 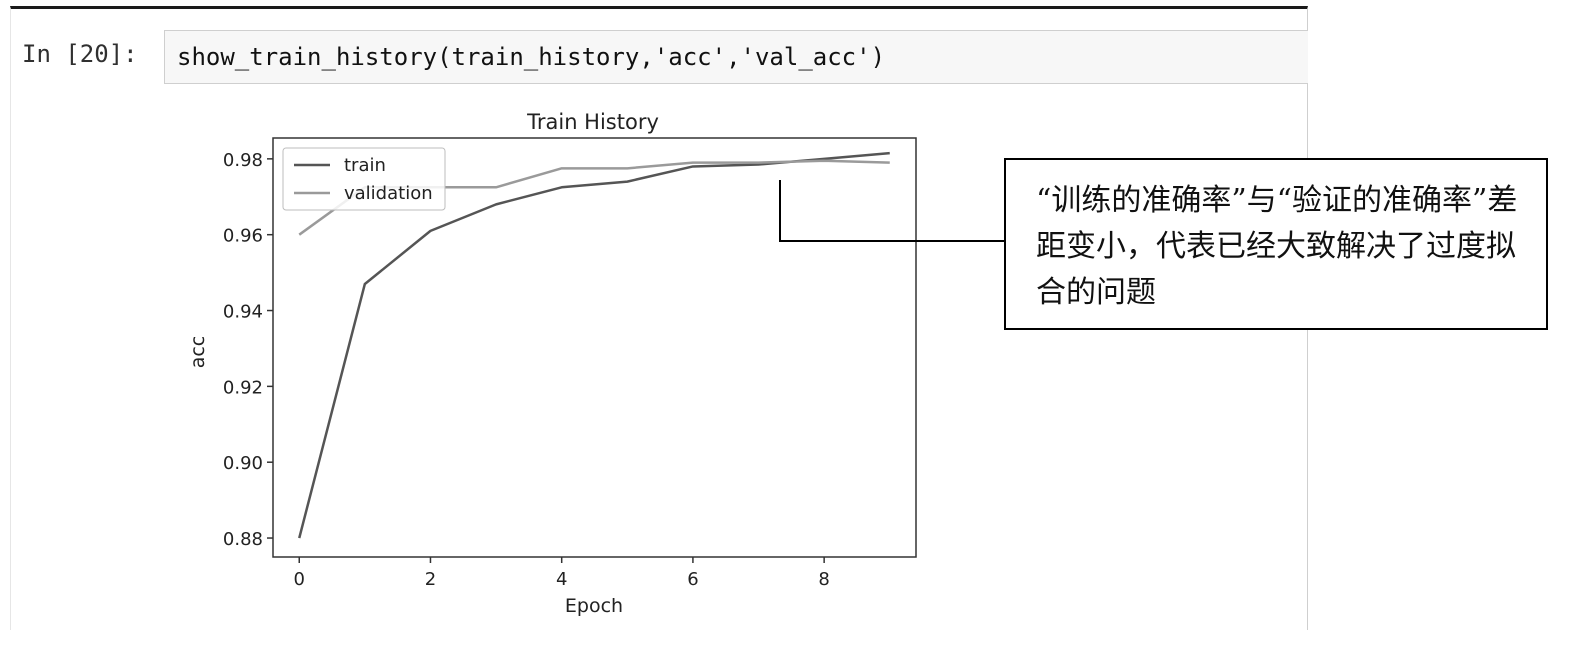 I want to click on callout-connector-horizontal, so click(x=892, y=241).